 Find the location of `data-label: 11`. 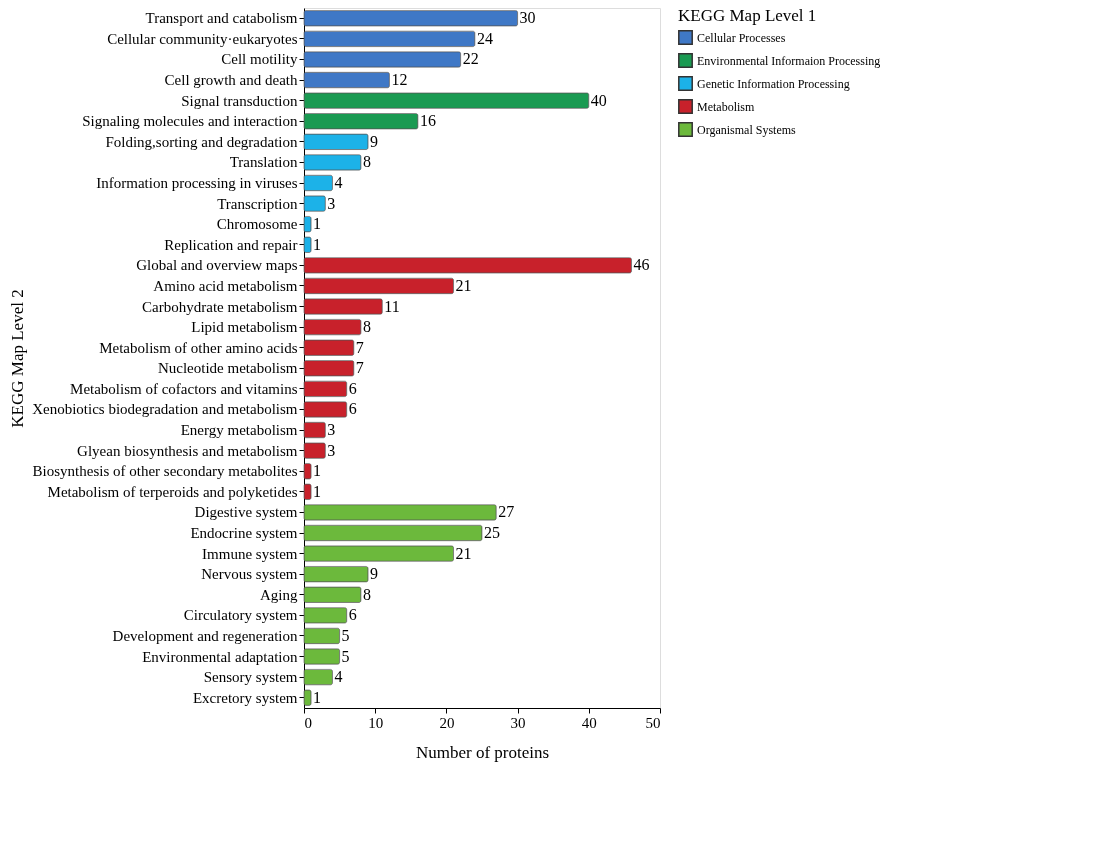

data-label: 11 is located at coordinates (392, 306).